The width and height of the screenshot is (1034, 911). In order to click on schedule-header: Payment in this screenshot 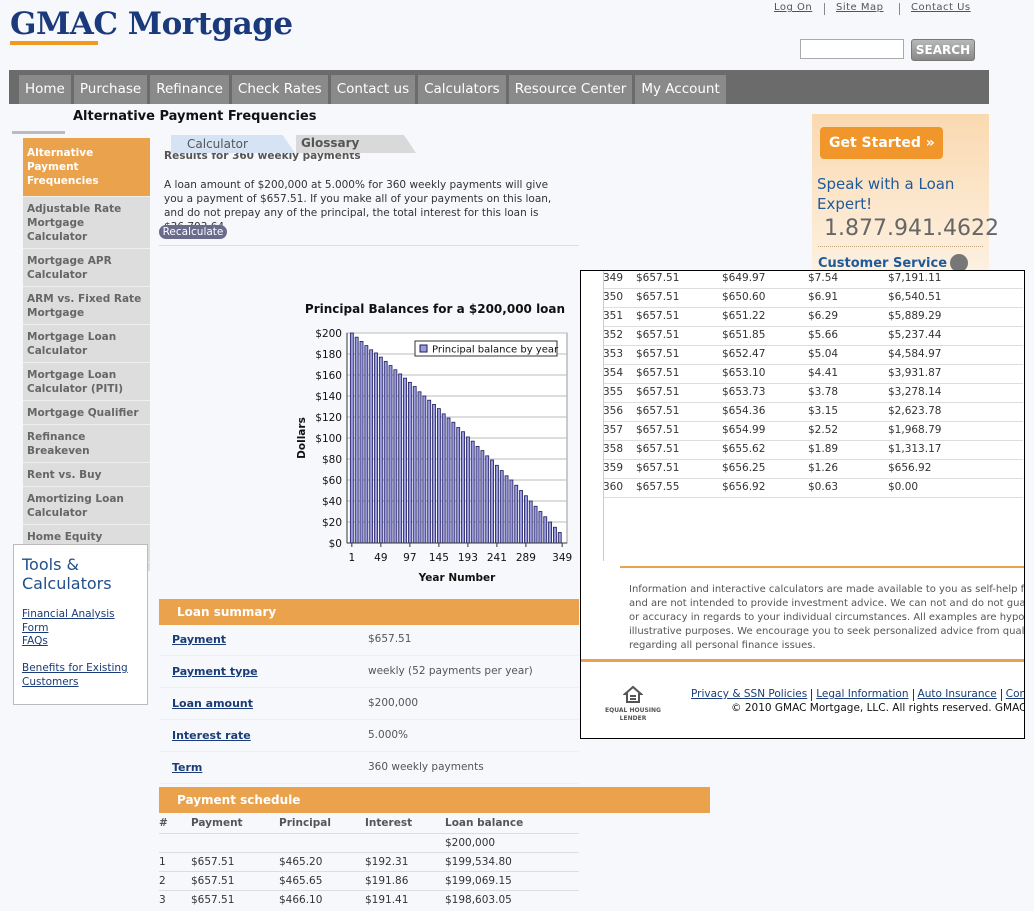, I will do `click(217, 823)`.